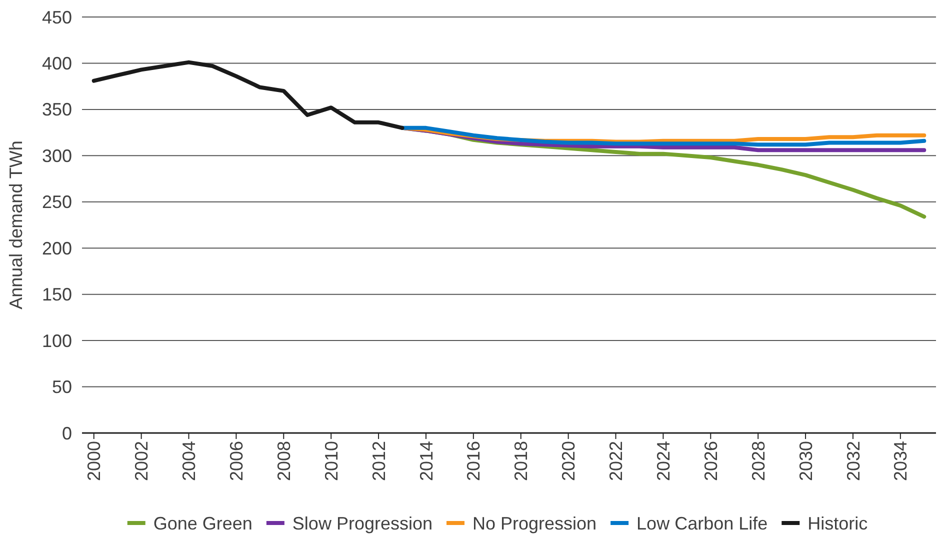  Describe the element at coordinates (57, 202) in the screenshot. I see `y-tick-label: 250` at that location.